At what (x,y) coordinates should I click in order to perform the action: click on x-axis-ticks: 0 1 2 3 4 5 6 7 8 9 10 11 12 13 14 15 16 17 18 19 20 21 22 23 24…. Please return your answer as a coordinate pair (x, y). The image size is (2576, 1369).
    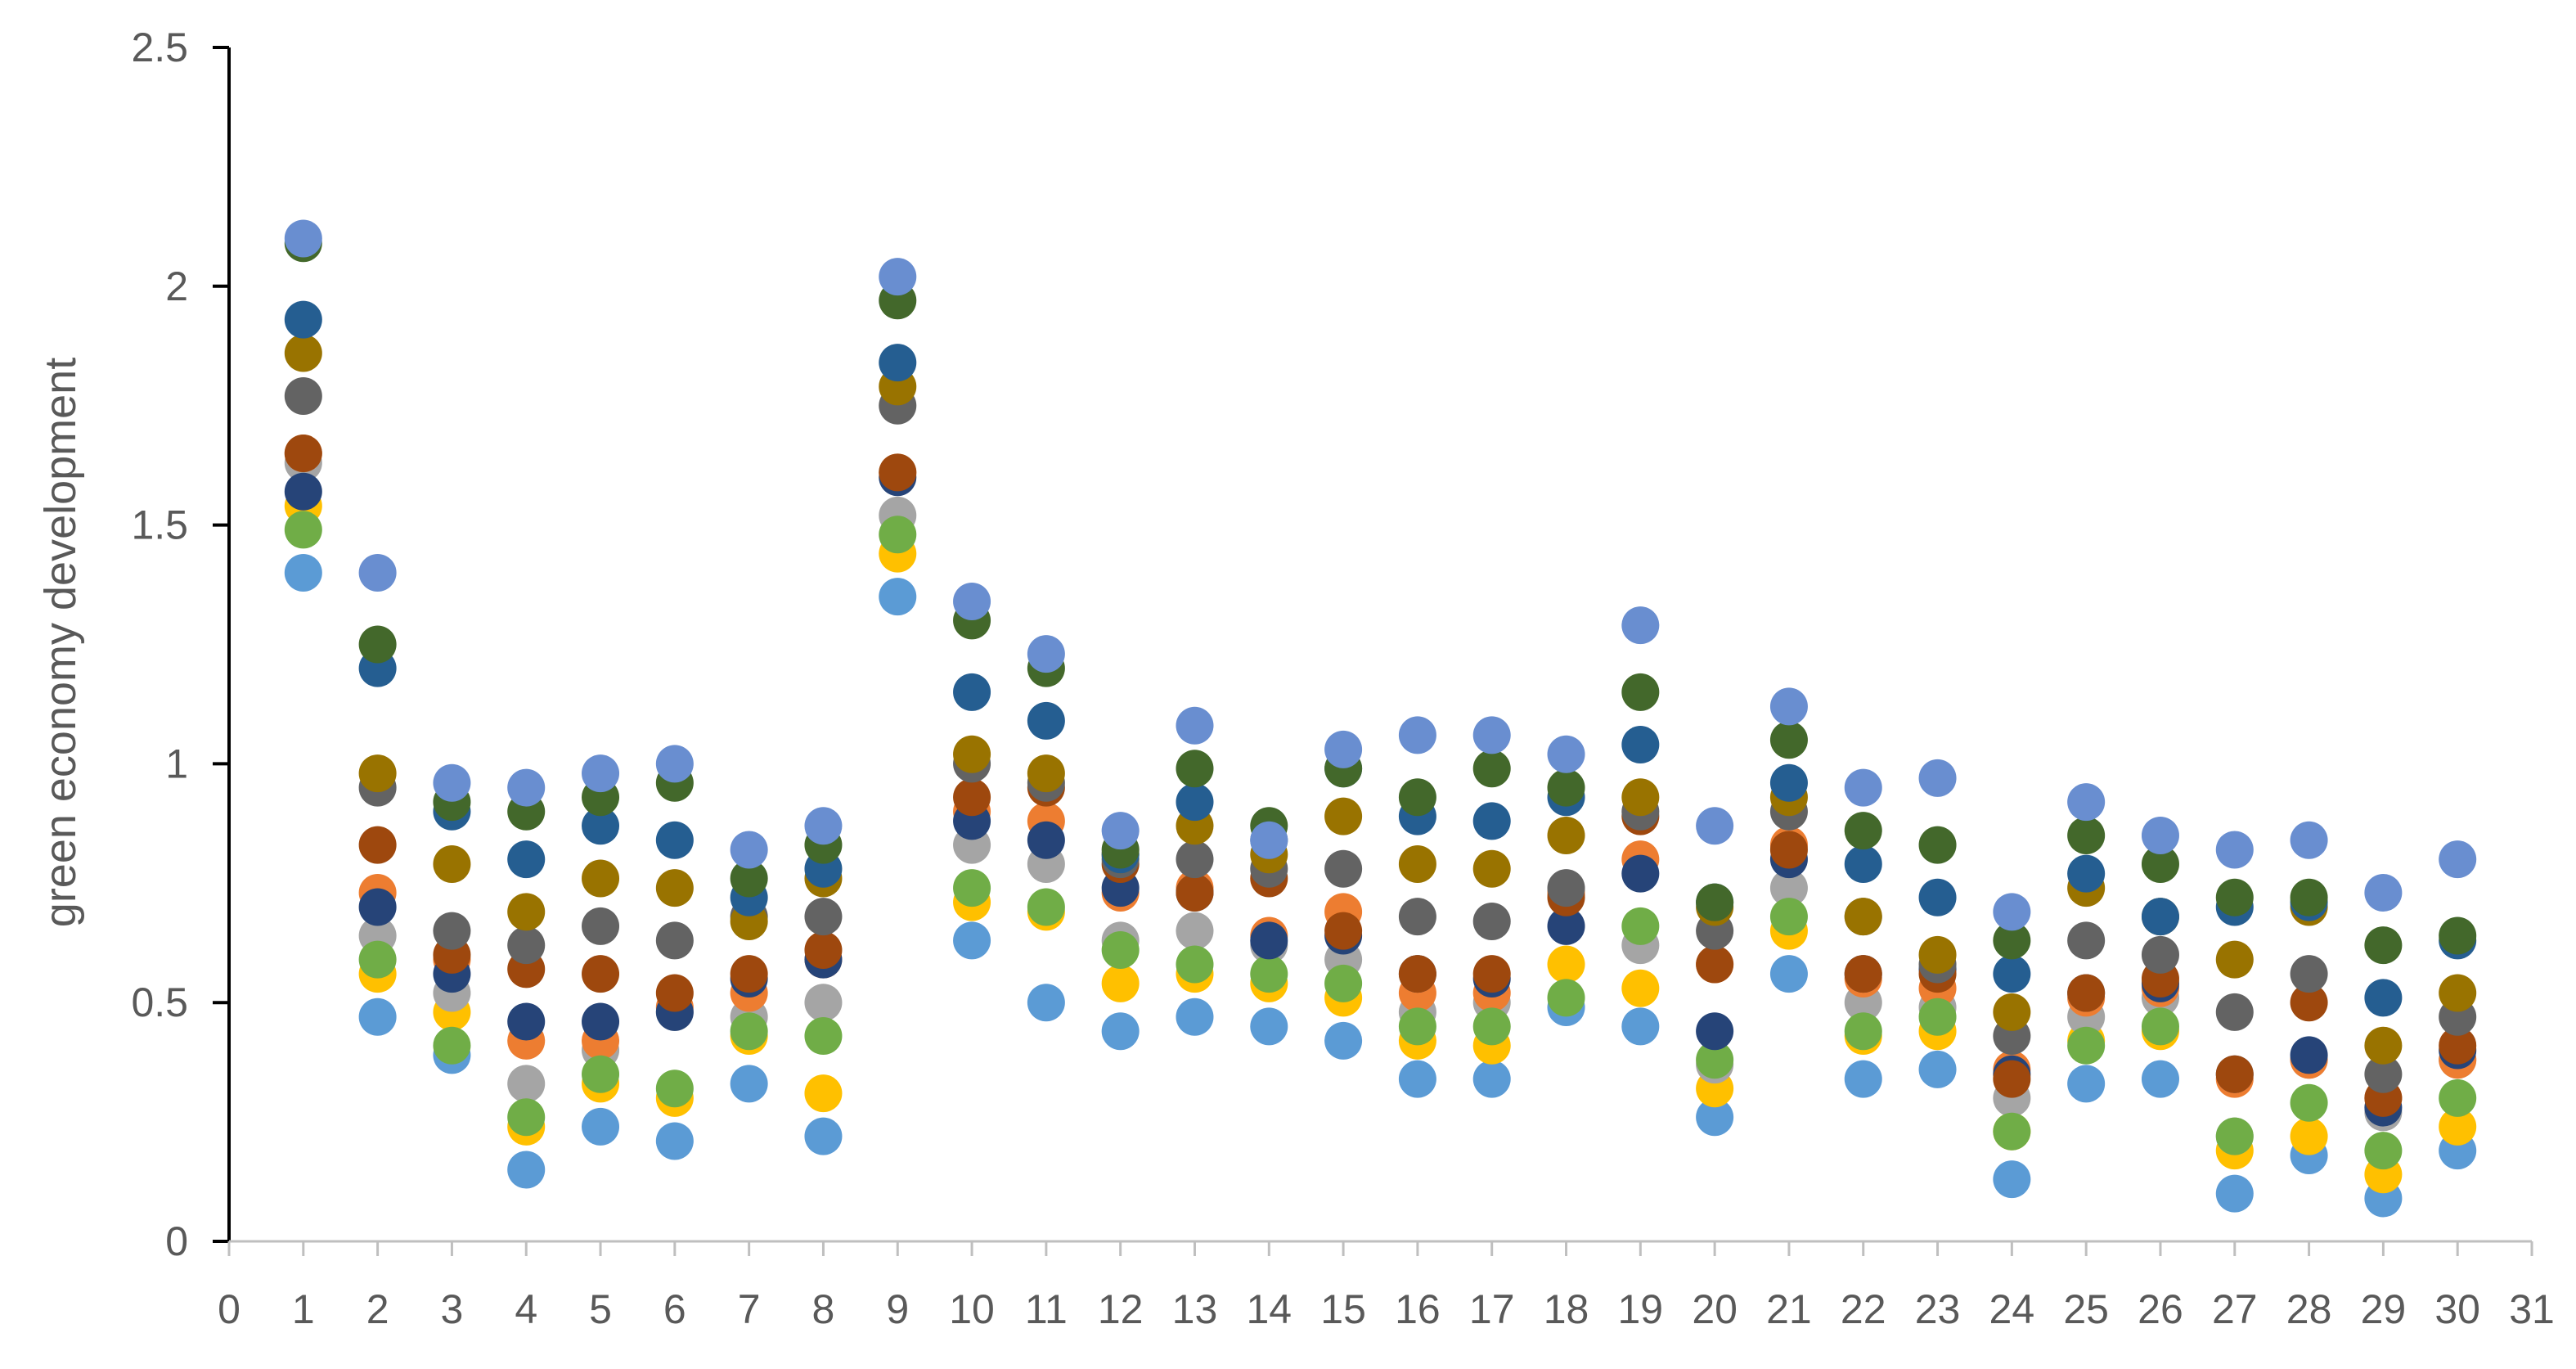
    Looking at the image, I should click on (1387, 1286).